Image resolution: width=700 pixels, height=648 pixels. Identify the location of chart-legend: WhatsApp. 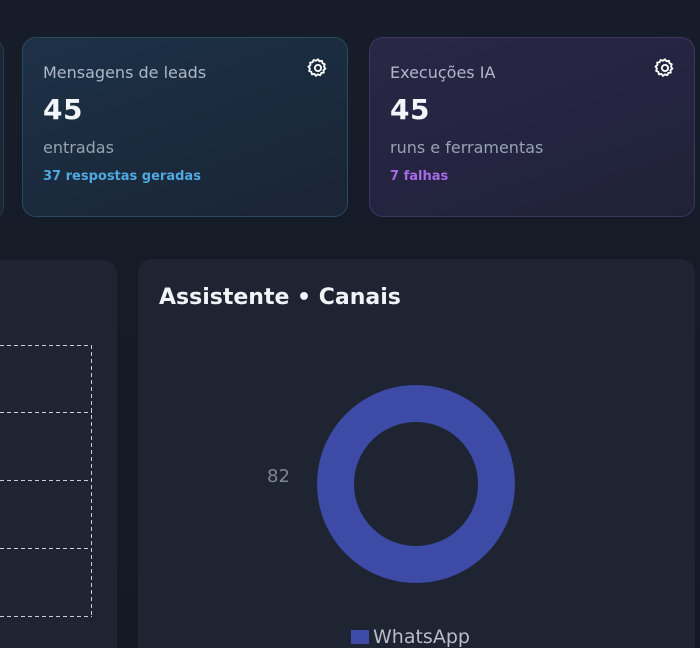
(410, 637).